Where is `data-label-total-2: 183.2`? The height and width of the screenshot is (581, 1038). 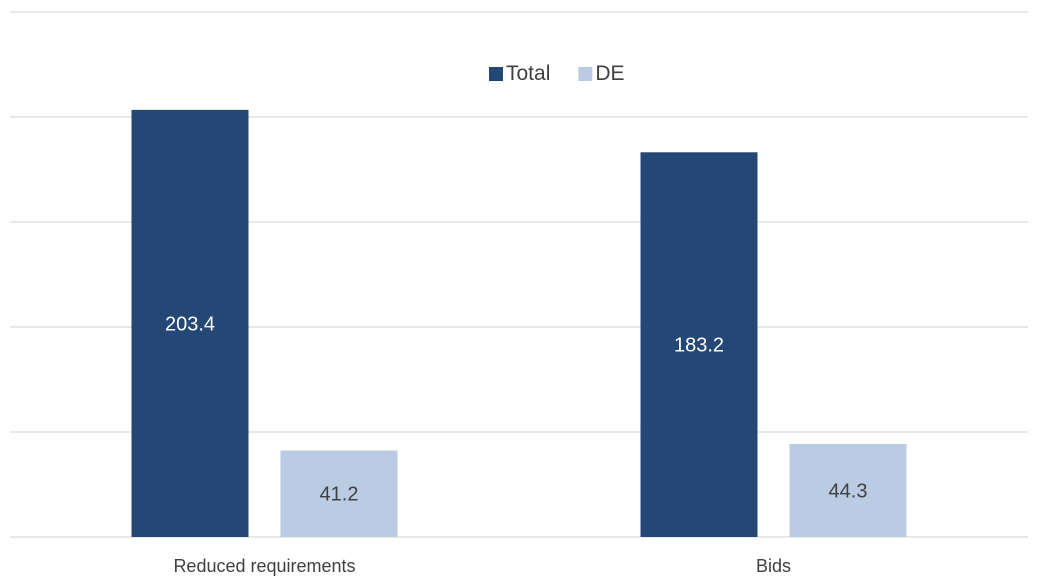
data-label-total-2: 183.2 is located at coordinates (699, 346).